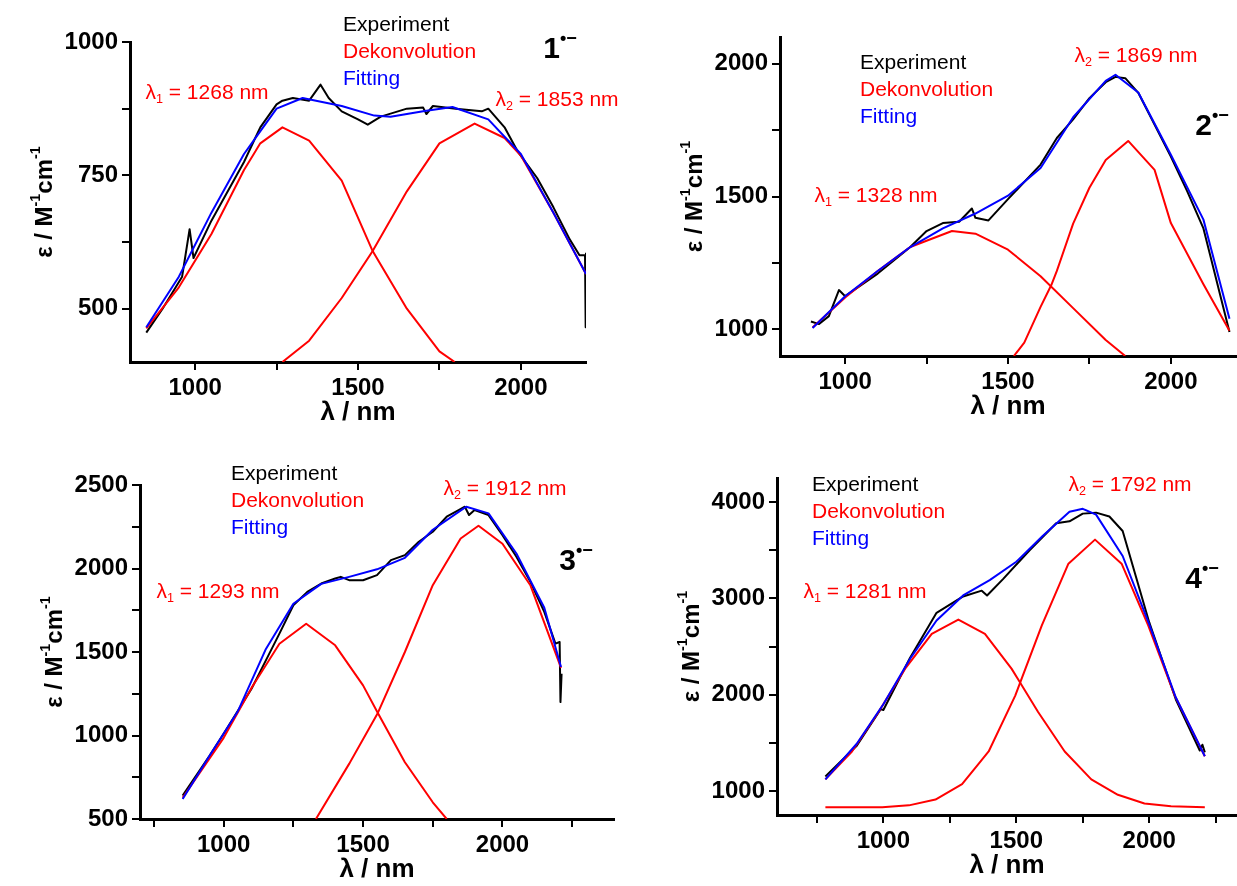 The image size is (1237, 886). Describe the element at coordinates (101, 483) in the screenshot. I see `y-tick-label: 2500` at that location.